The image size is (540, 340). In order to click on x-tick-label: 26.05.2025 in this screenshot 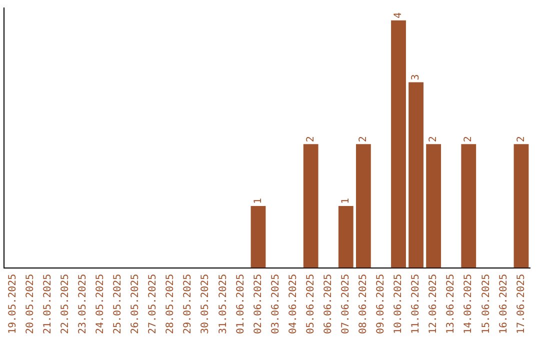, I will do `click(136, 304)`.